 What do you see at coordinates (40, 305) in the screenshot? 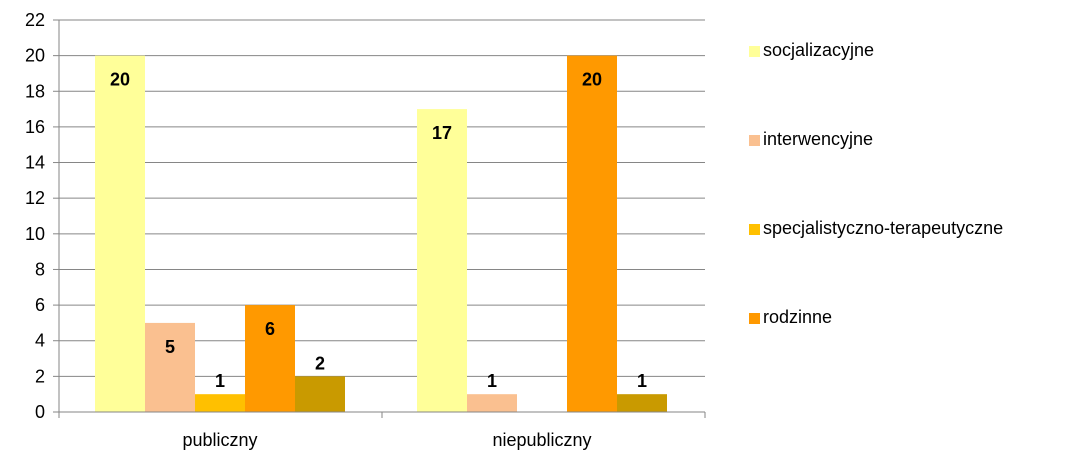
I see `y-tick-label: 6` at bounding box center [40, 305].